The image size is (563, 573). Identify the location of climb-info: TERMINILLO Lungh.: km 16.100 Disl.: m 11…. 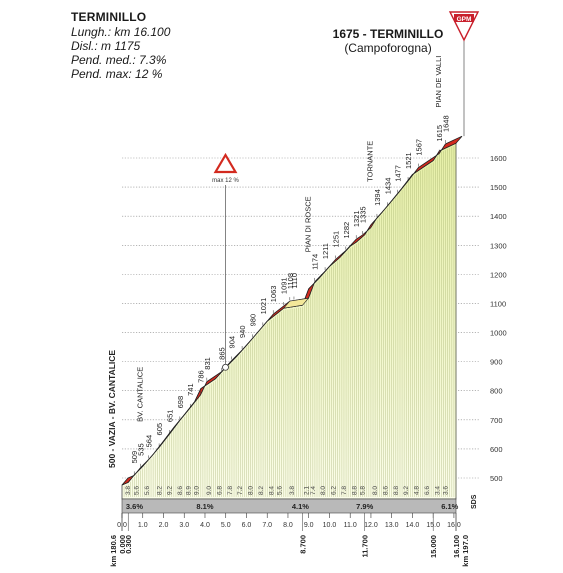
(120, 45).